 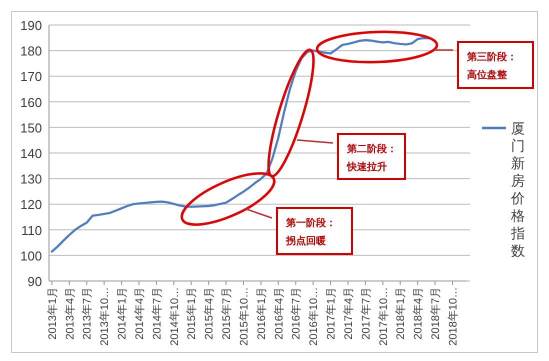 I want to click on y-tick-label: 170, so click(x=31, y=76).